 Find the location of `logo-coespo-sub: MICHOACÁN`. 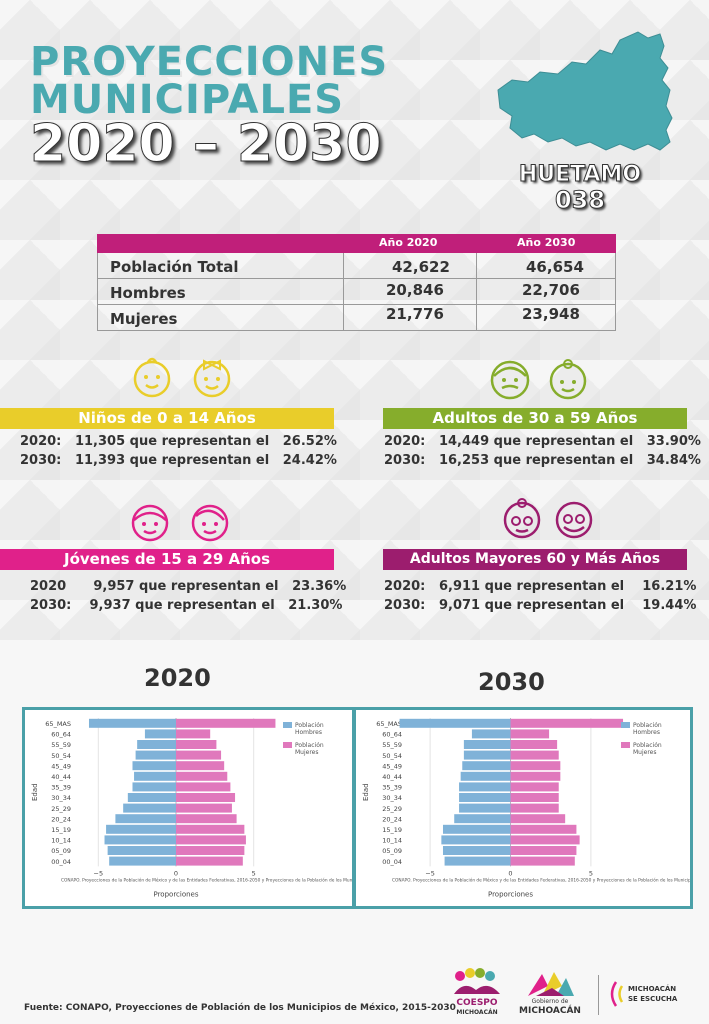

logo-coespo-sub: MICHOACÁN is located at coordinates (477, 1012).